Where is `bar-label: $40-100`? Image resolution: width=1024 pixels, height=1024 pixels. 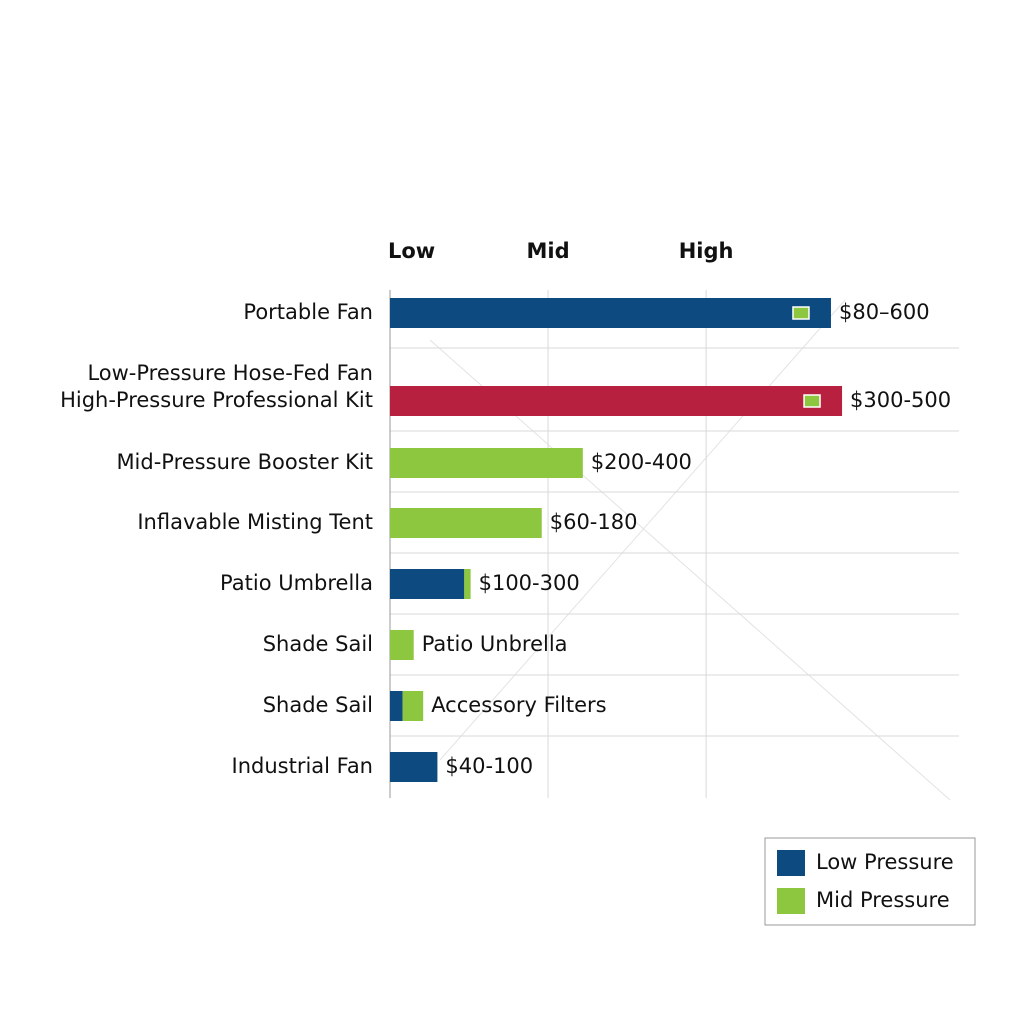
bar-label: $40-100 is located at coordinates (489, 766).